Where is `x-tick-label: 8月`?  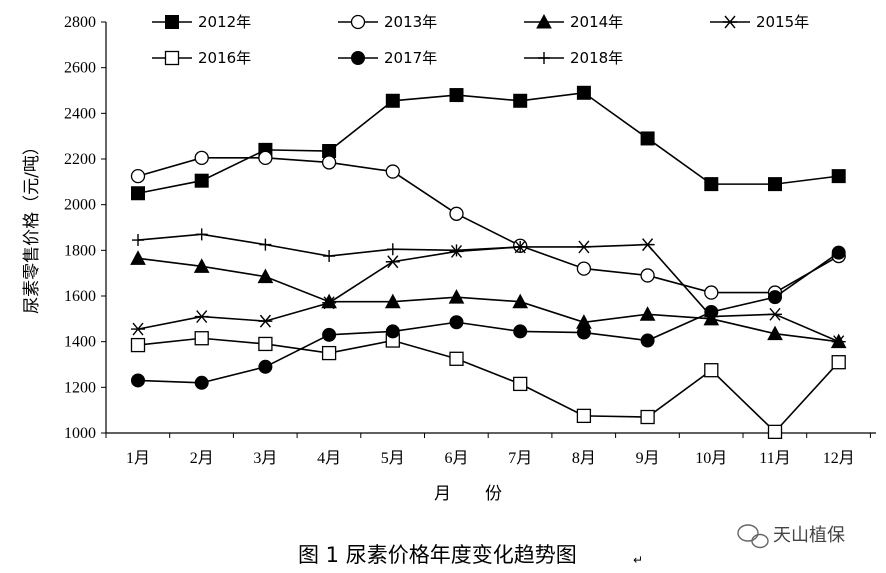 x-tick-label: 8月 is located at coordinates (584, 458).